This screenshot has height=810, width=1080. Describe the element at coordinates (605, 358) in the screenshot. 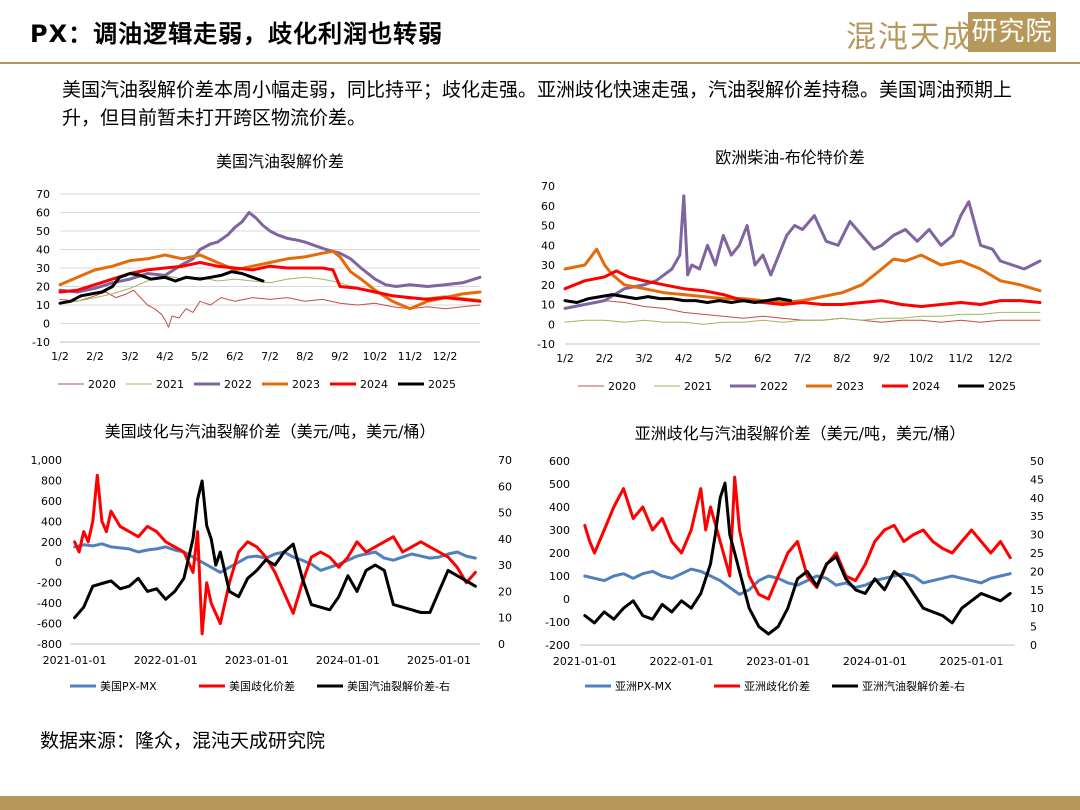

I see `x-tick-label: 2/2` at that location.